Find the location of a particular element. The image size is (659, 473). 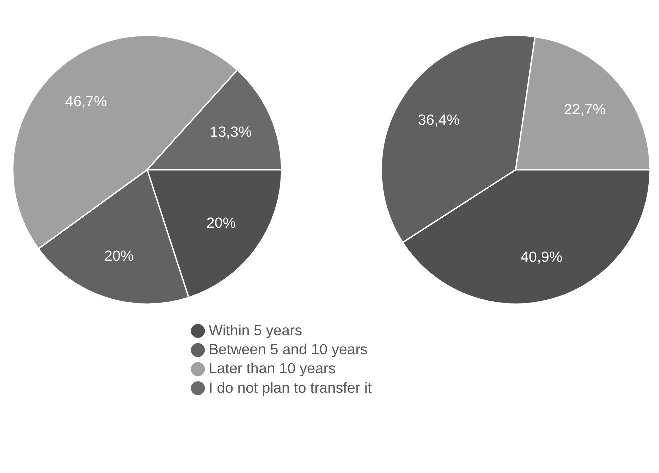

data-label: 13,3% is located at coordinates (231, 133).